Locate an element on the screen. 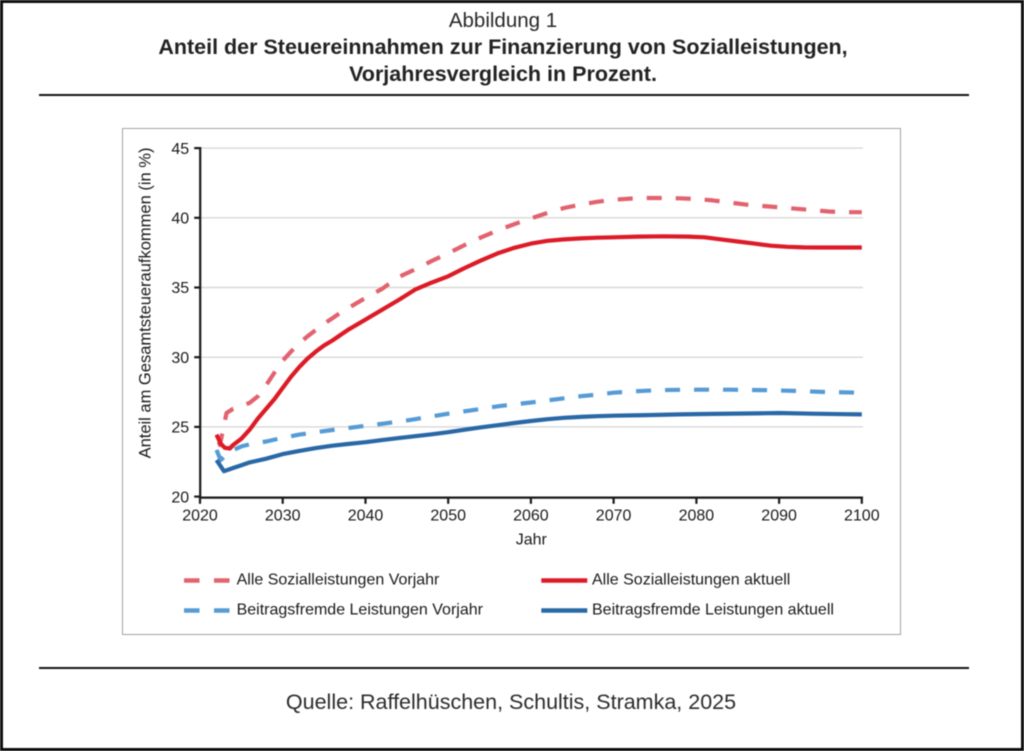 This screenshot has height=751, width=1024. svg-text: 2080 is located at coordinates (697, 516).